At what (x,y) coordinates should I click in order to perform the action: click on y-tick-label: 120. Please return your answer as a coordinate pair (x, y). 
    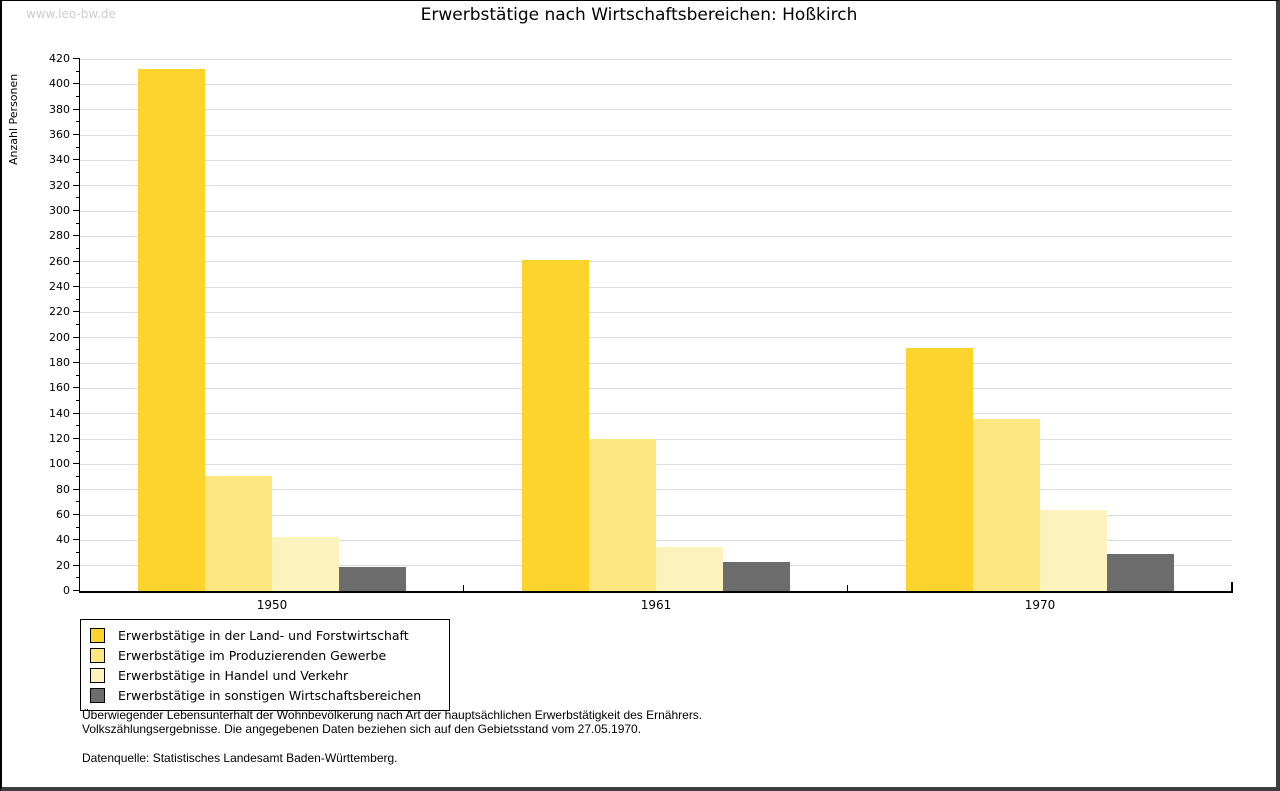
    Looking at the image, I should click on (59, 438).